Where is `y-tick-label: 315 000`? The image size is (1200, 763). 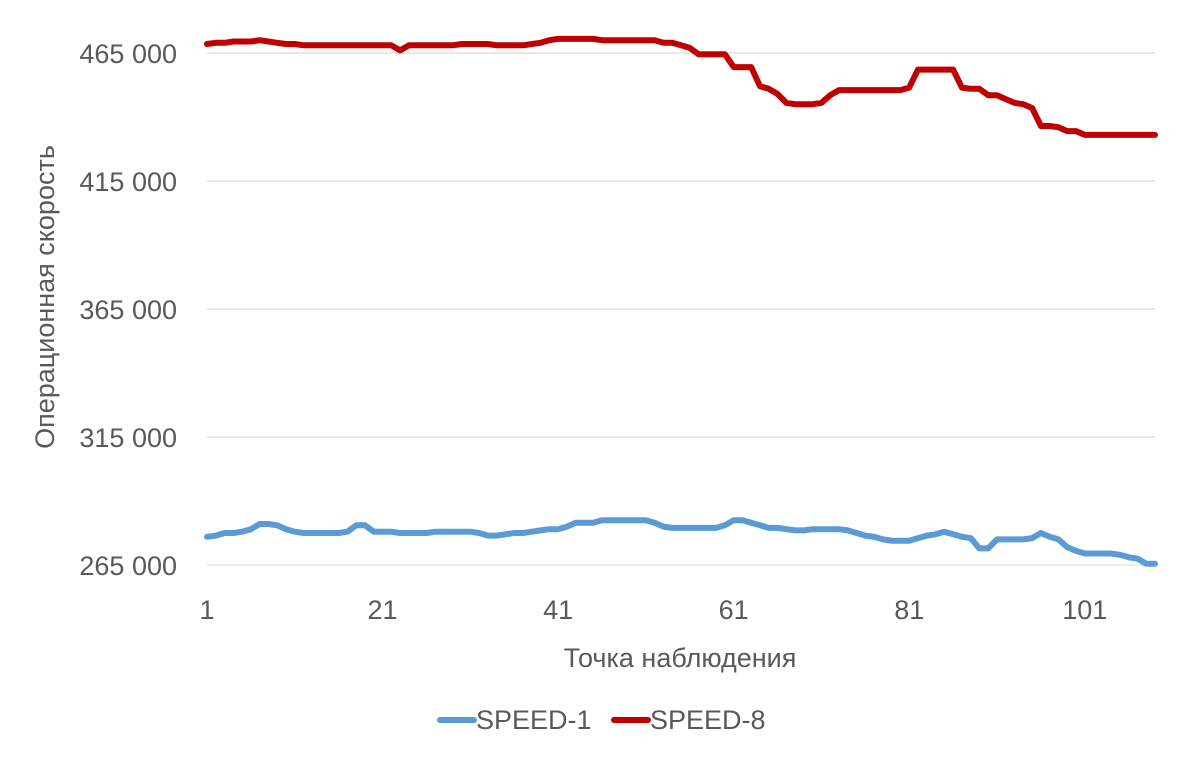 y-tick-label: 315 000 is located at coordinates (128, 438).